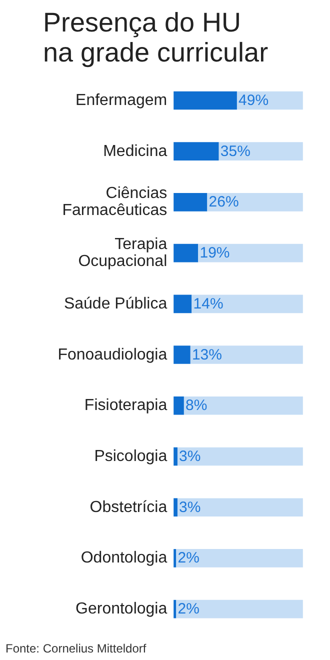  Describe the element at coordinates (197, 405) in the screenshot. I see `data-label: 8%` at that location.